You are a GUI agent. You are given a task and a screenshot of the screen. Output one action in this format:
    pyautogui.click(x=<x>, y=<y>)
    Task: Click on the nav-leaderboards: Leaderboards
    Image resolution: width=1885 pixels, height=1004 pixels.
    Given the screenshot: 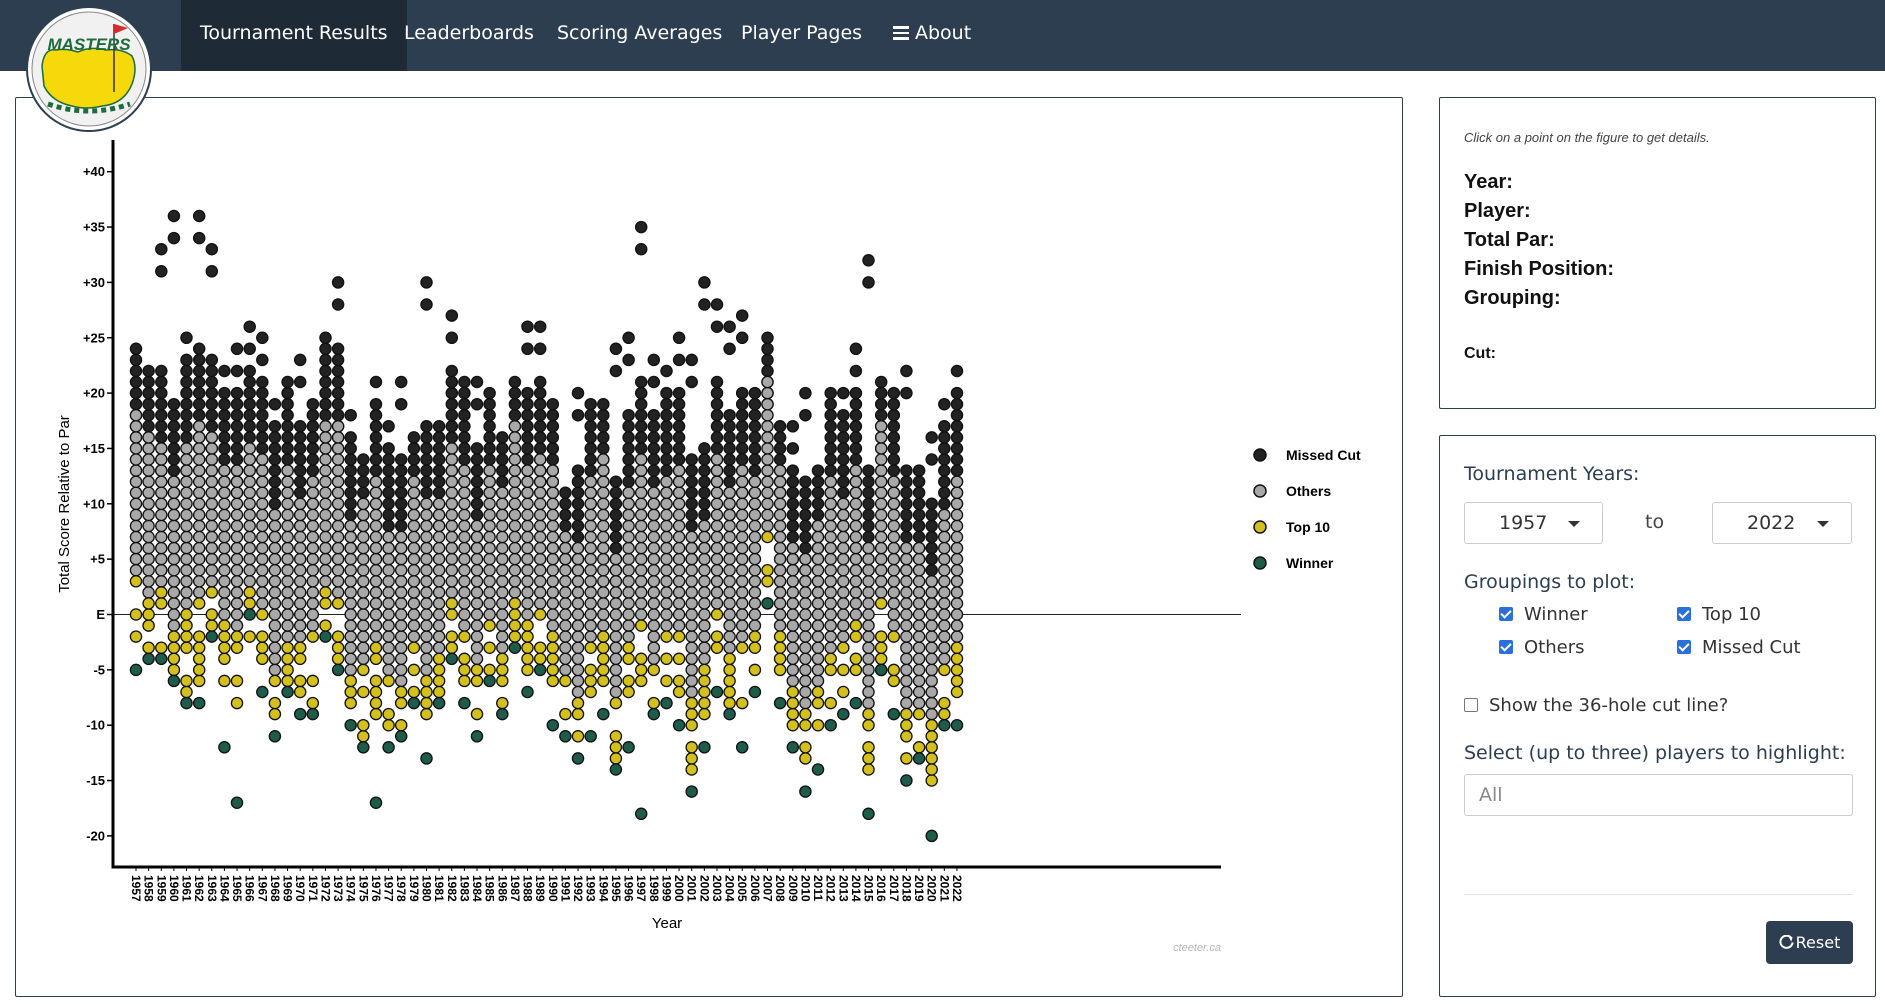 What is the action you would take?
    pyautogui.click(x=469, y=33)
    